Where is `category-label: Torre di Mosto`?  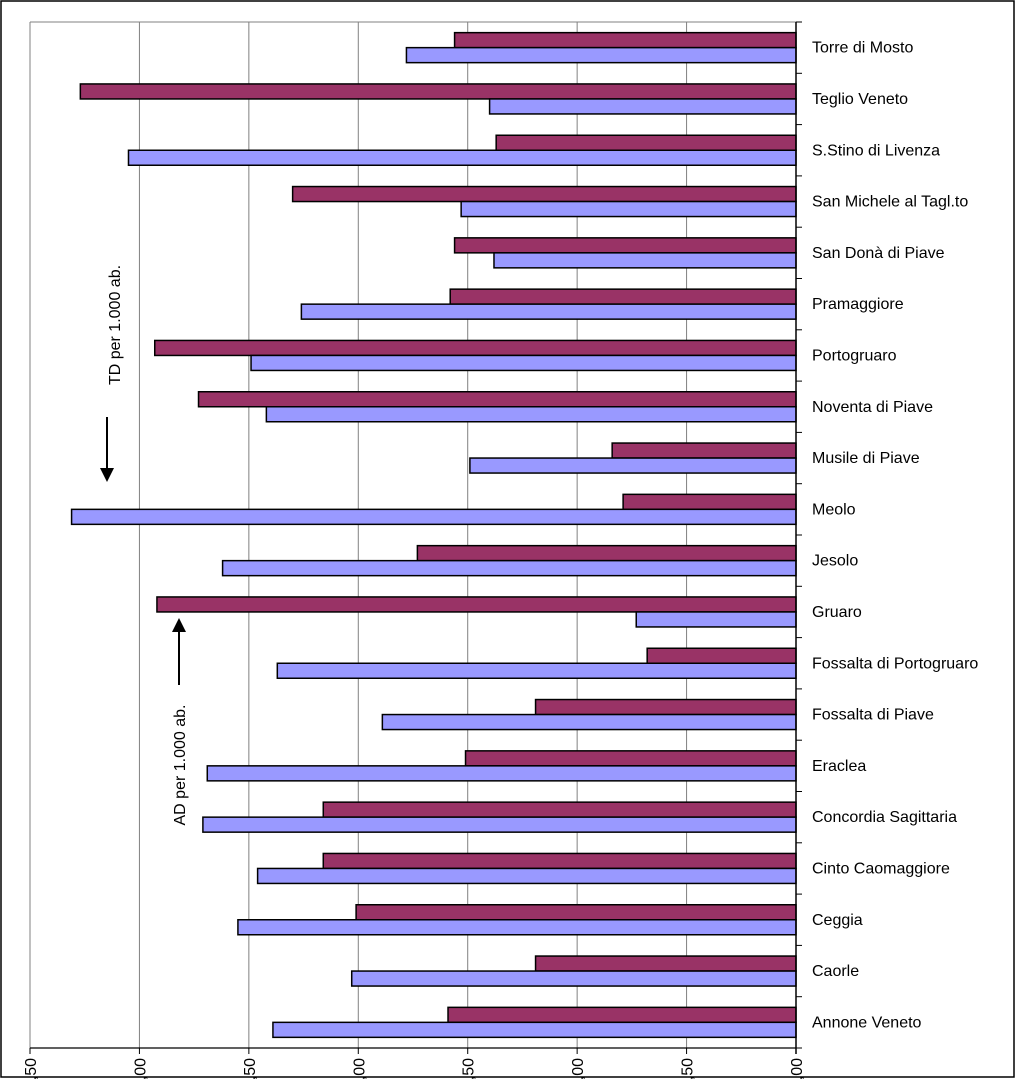 category-label: Torre di Mosto is located at coordinates (862, 48).